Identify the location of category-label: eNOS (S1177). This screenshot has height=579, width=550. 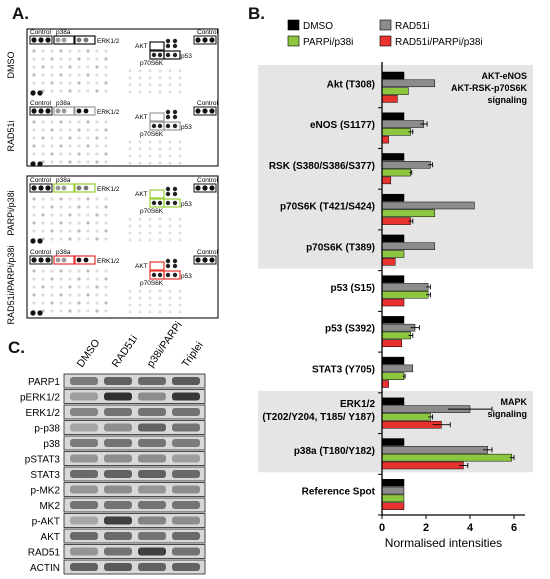
(342, 125).